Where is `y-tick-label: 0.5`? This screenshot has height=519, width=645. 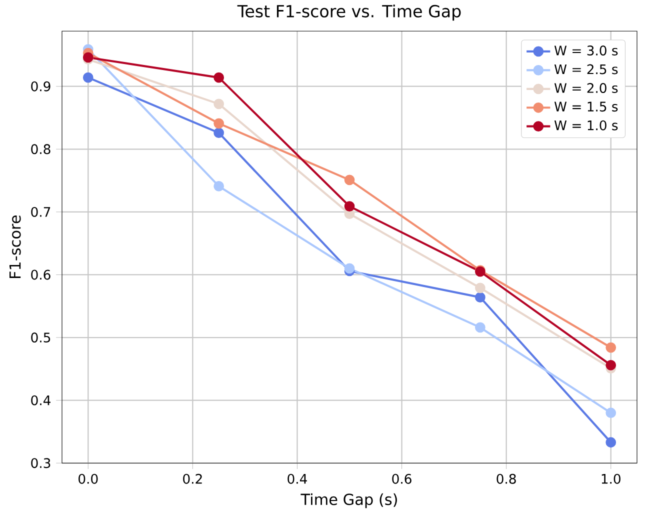 y-tick-label: 0.5 is located at coordinates (40, 337).